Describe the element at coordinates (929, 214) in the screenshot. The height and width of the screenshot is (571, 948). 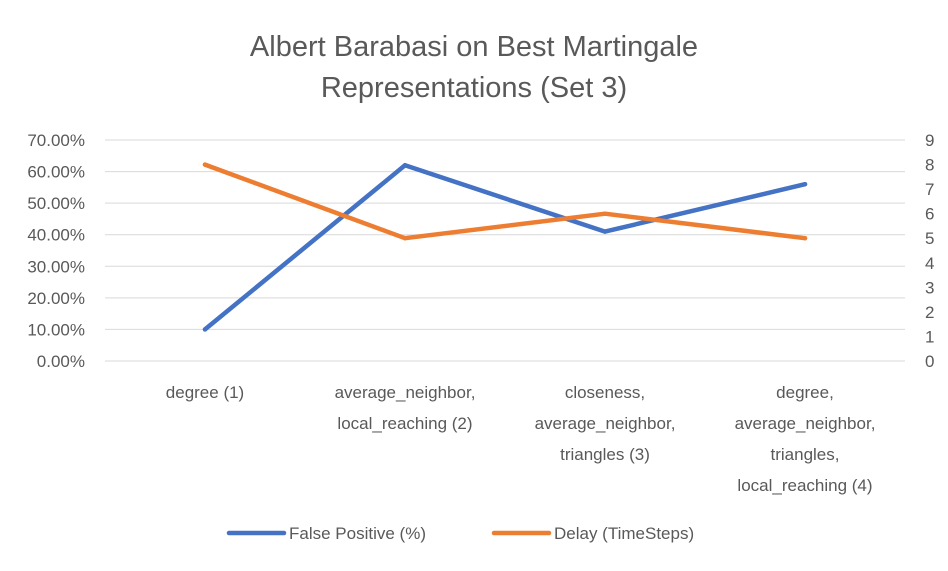
I see `right-axis-tick-label: 6` at that location.